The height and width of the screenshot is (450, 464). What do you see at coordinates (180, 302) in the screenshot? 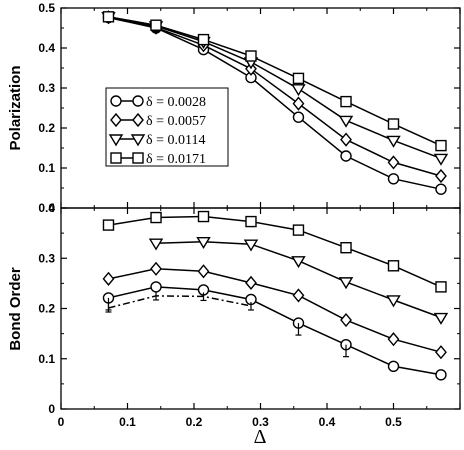
I see `bottom-series-4-line` at bounding box center [180, 302].